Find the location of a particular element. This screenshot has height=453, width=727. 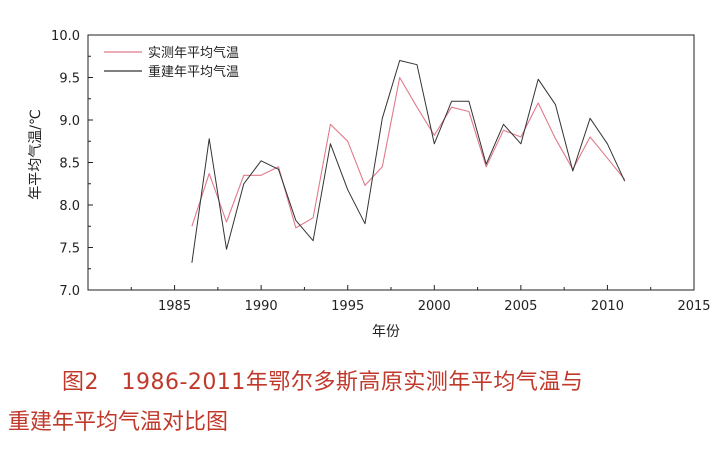

y-tick-label: 8.0 is located at coordinates (69, 206).